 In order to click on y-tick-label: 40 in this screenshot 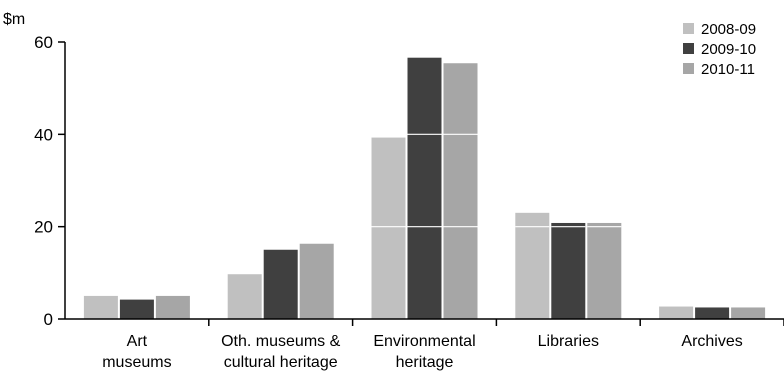, I will do `click(43, 134)`.